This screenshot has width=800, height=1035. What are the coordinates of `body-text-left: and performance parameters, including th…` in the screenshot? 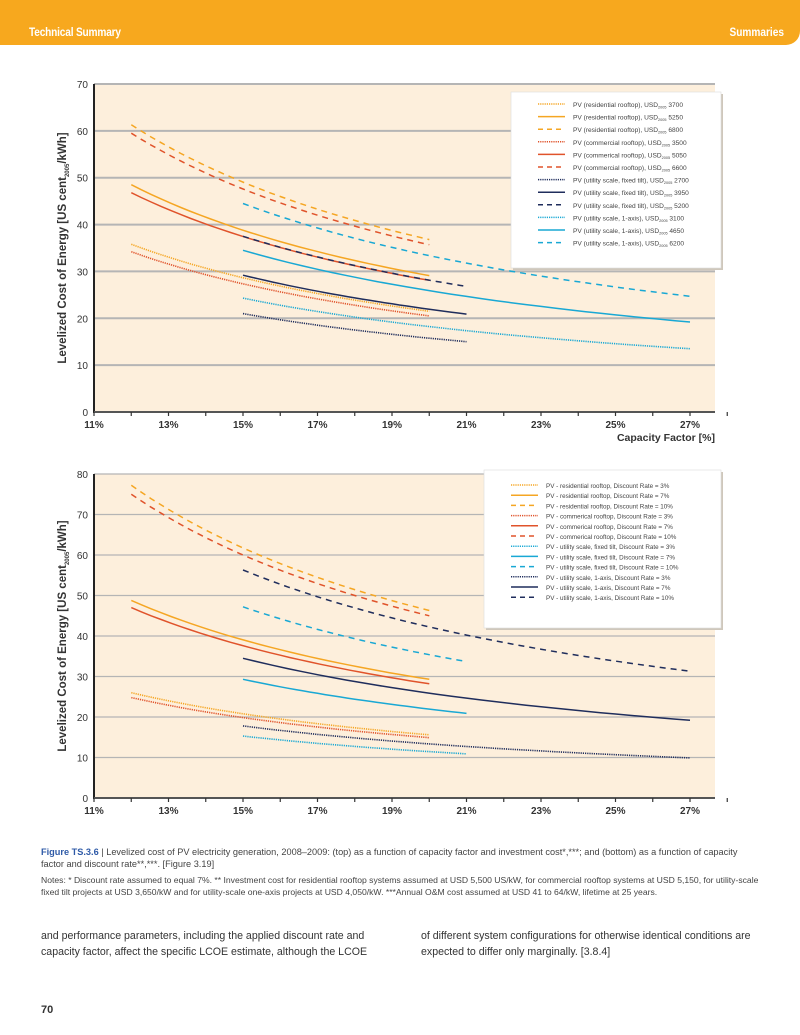 It's located at (204, 944).